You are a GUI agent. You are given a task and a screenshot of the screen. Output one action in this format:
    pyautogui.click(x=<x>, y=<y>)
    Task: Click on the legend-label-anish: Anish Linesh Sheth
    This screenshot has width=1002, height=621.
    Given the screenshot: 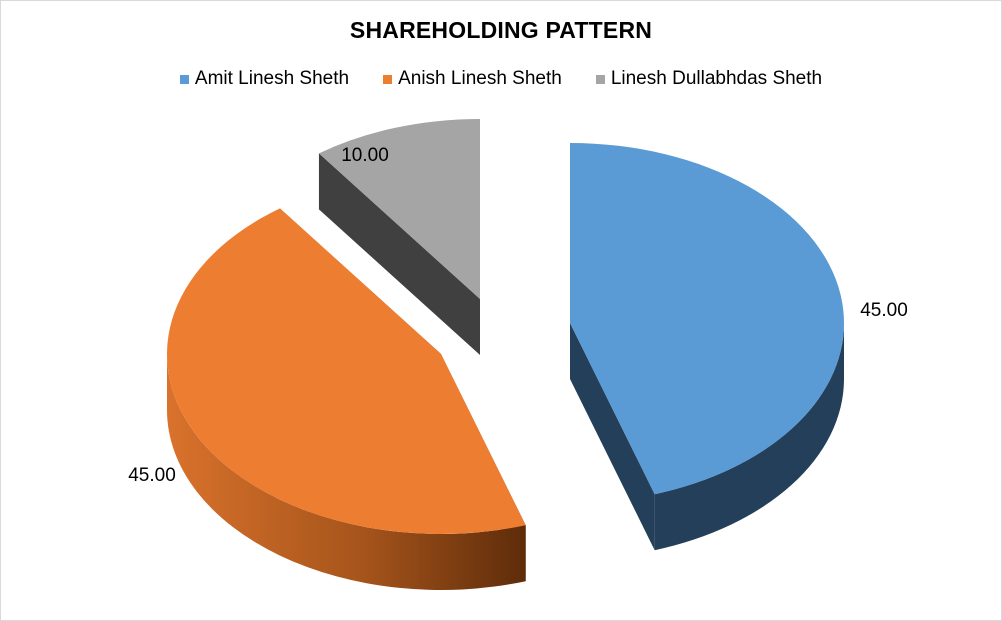 What is the action you would take?
    pyautogui.click(x=480, y=78)
    